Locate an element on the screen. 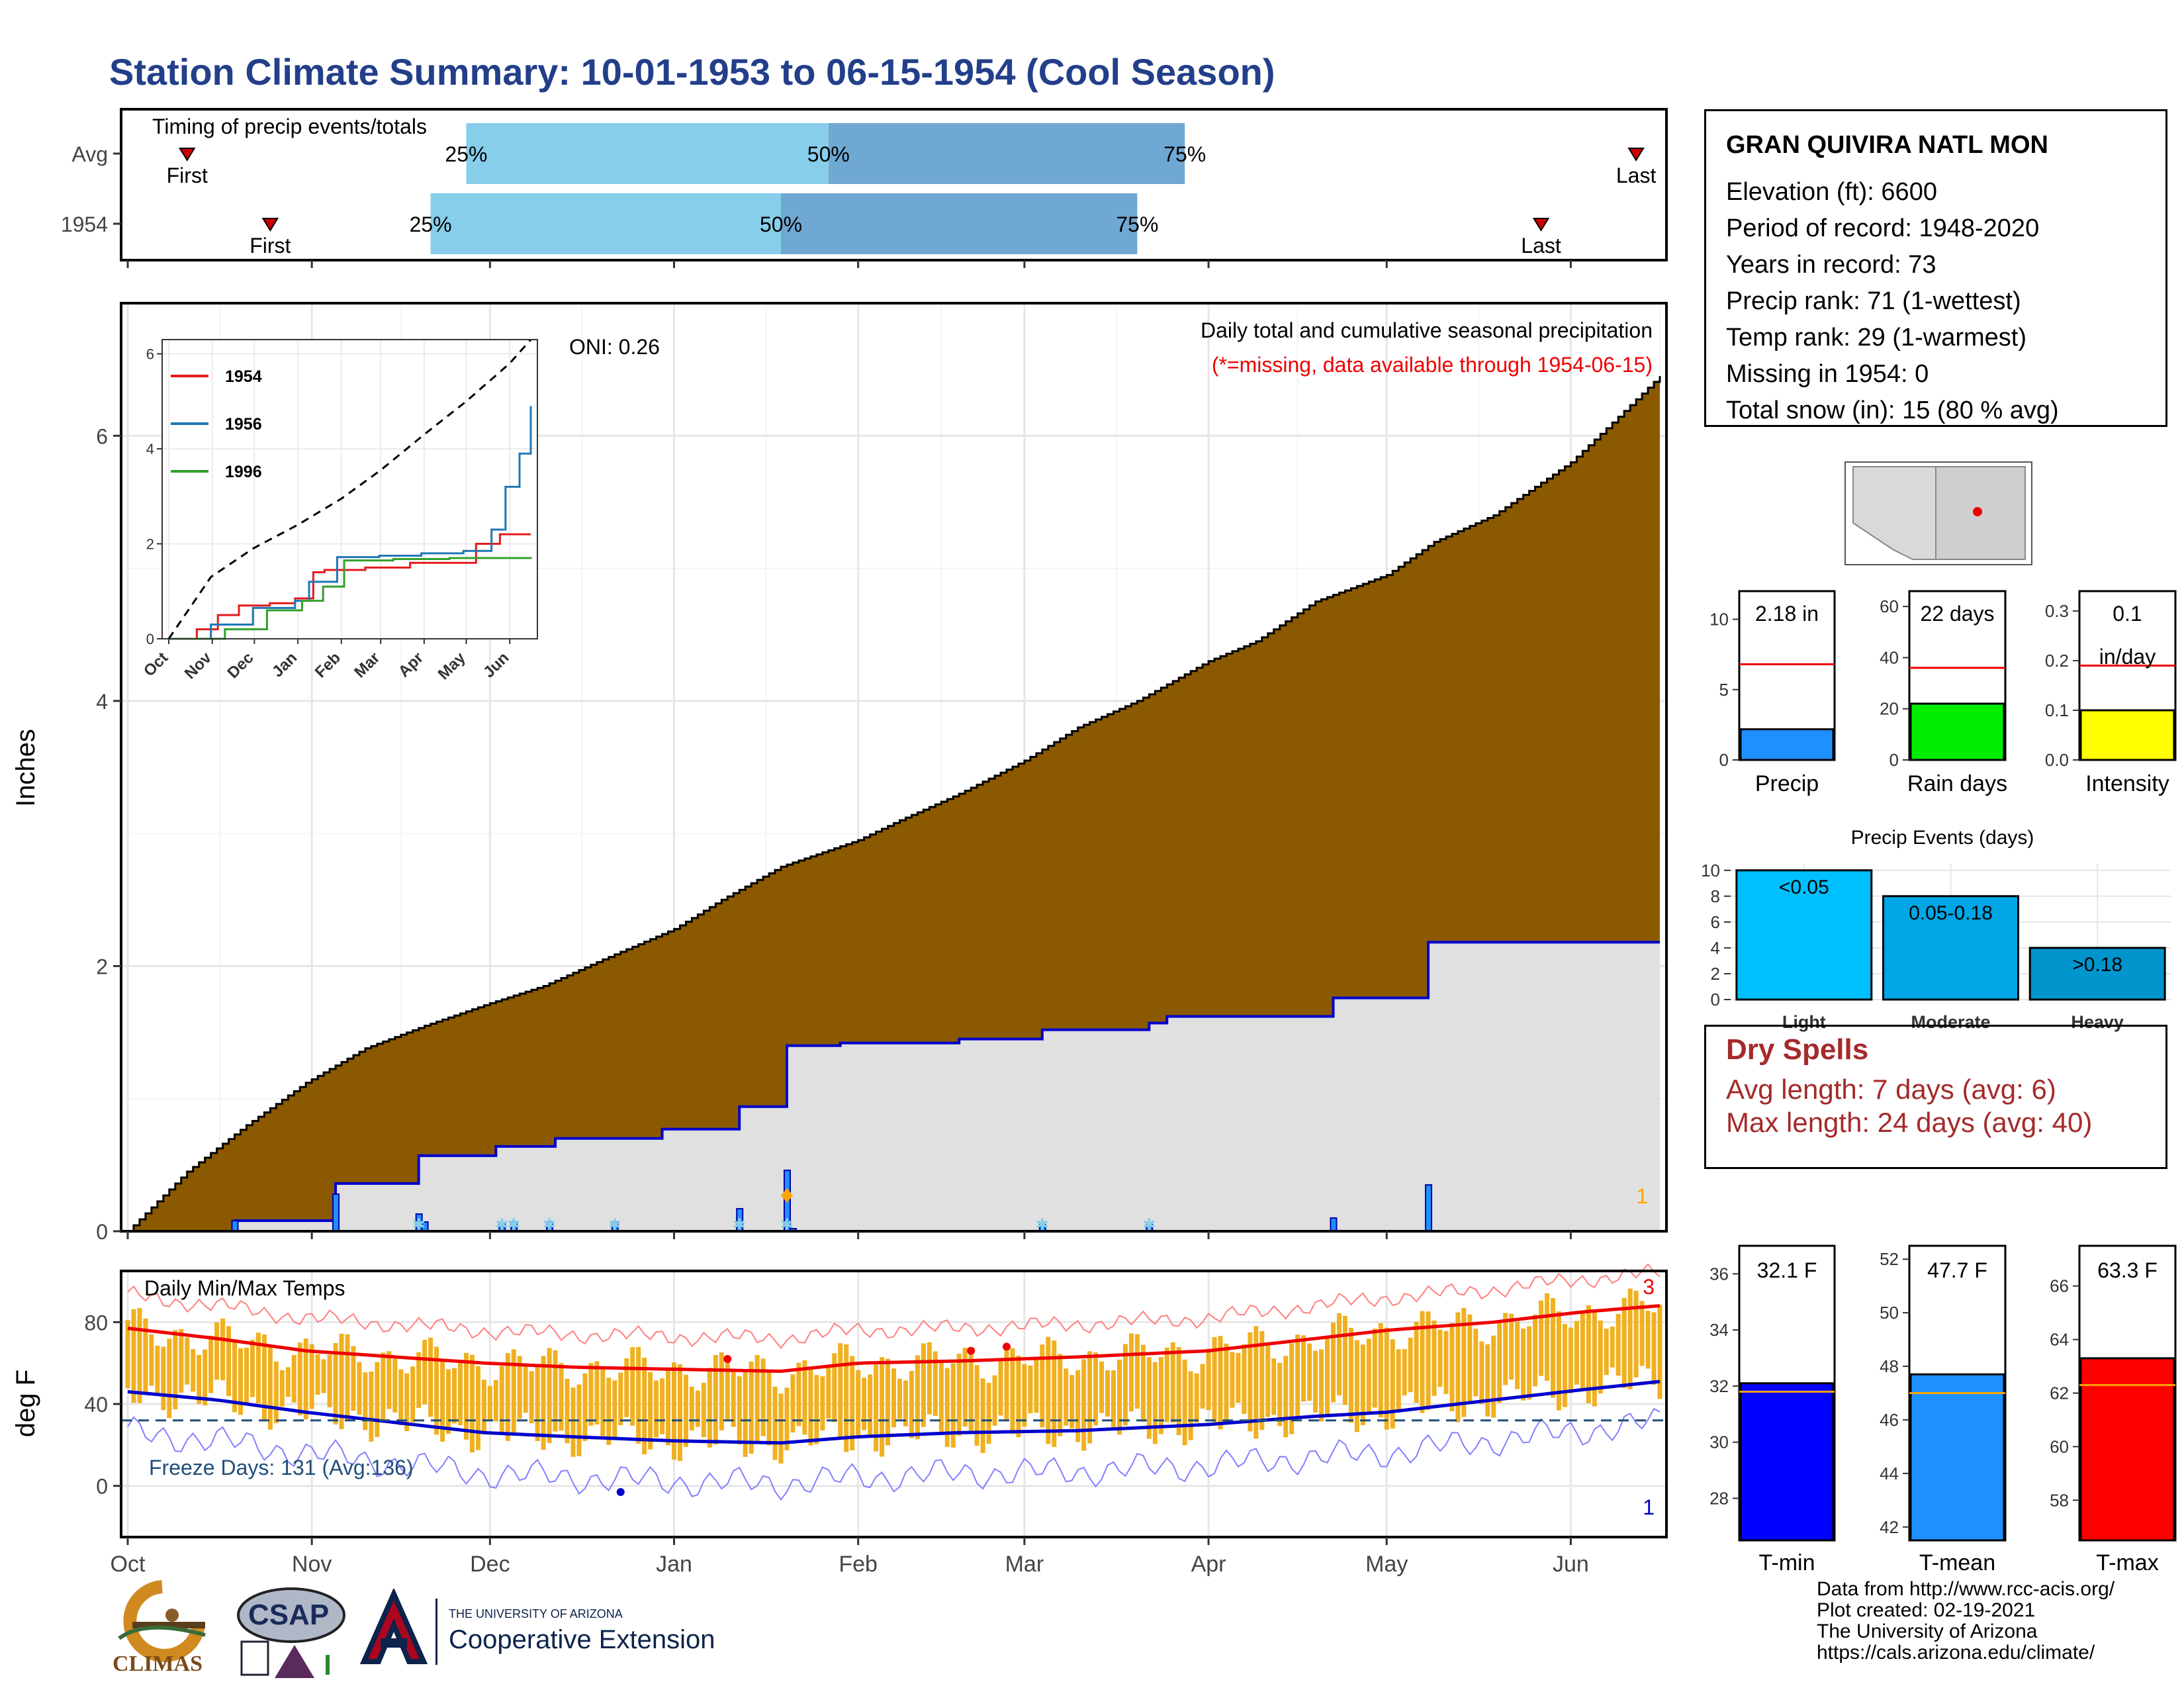  station-elevation: Elevation (ft): 6600 is located at coordinates (1831, 192).